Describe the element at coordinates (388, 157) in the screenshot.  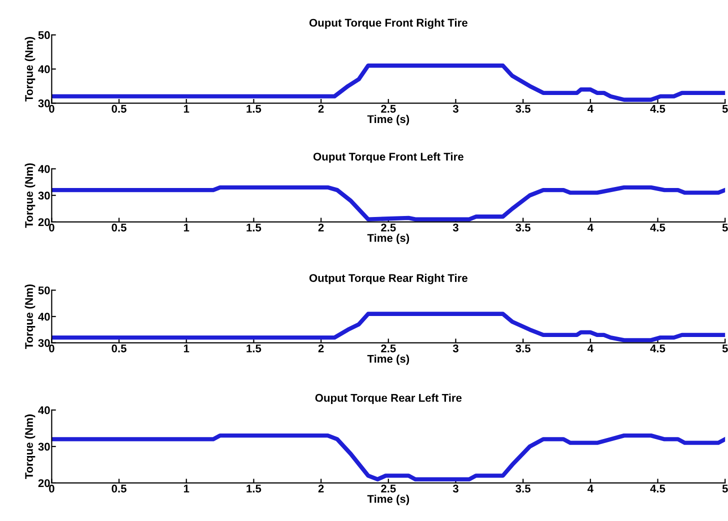
I see `chart-title: Ouput Torque Front Left Tire` at that location.